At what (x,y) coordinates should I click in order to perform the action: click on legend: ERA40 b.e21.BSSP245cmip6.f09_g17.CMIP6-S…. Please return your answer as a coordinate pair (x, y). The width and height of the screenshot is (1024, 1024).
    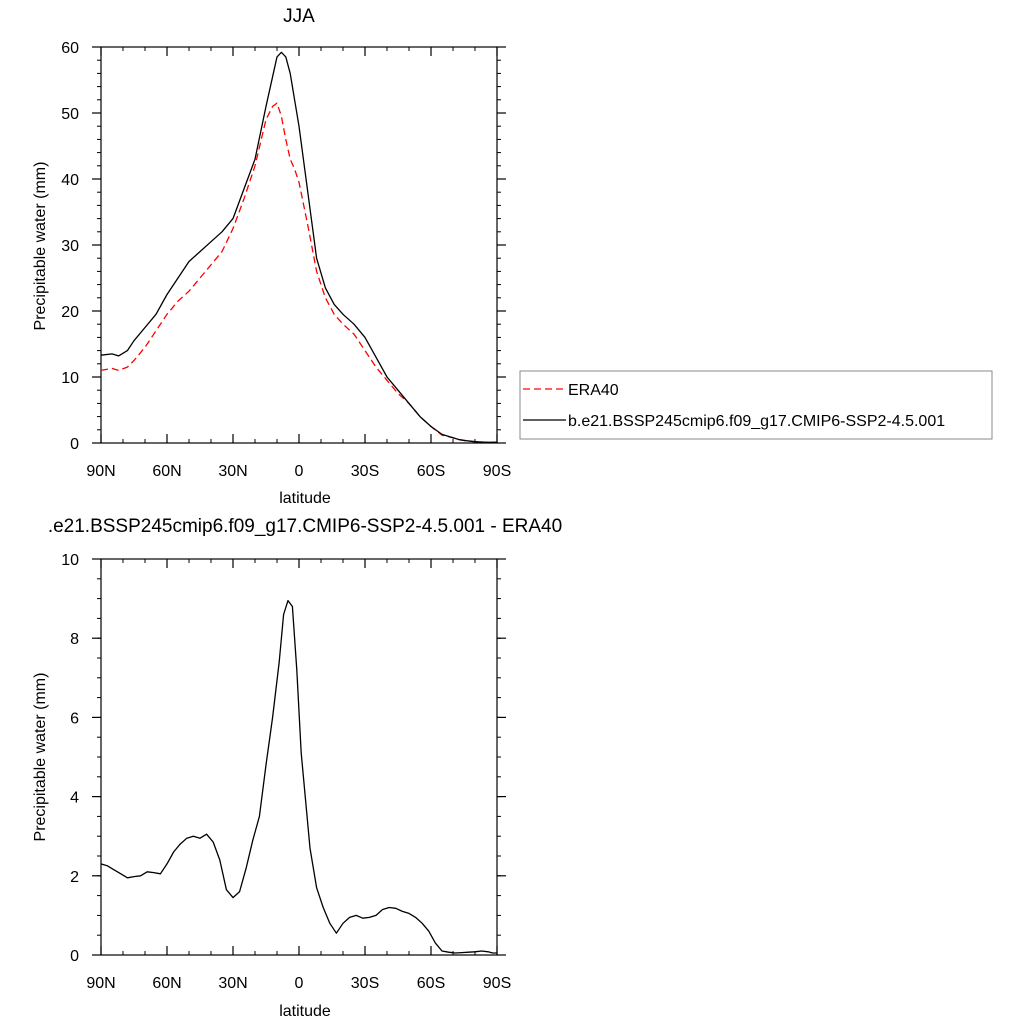
    Looking at the image, I should click on (756, 405).